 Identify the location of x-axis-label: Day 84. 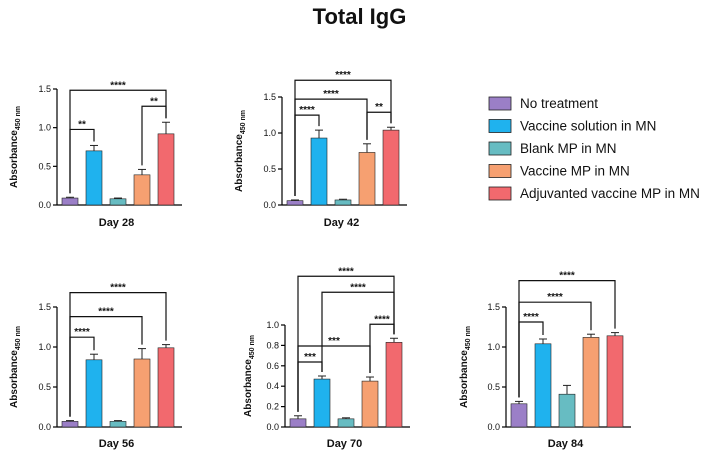
(566, 444).